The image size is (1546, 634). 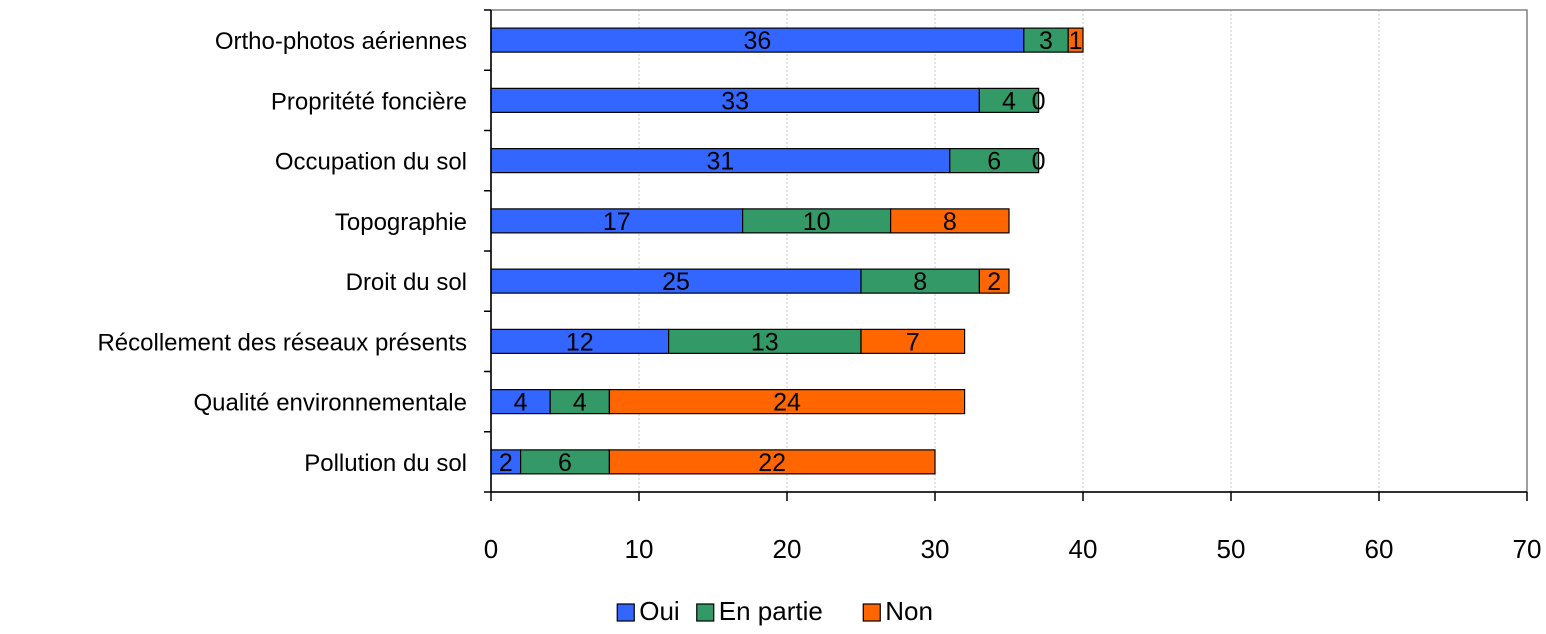 I want to click on x-tick-label: 30, so click(x=935, y=549).